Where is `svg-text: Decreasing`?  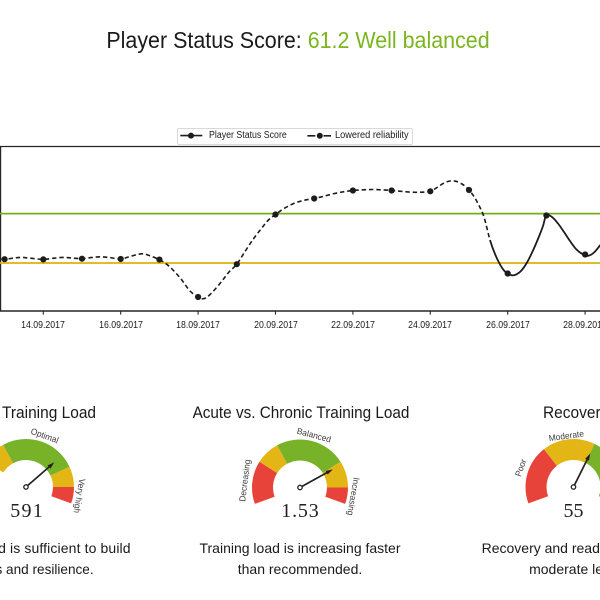 svg-text: Decreasing is located at coordinates (244, 480).